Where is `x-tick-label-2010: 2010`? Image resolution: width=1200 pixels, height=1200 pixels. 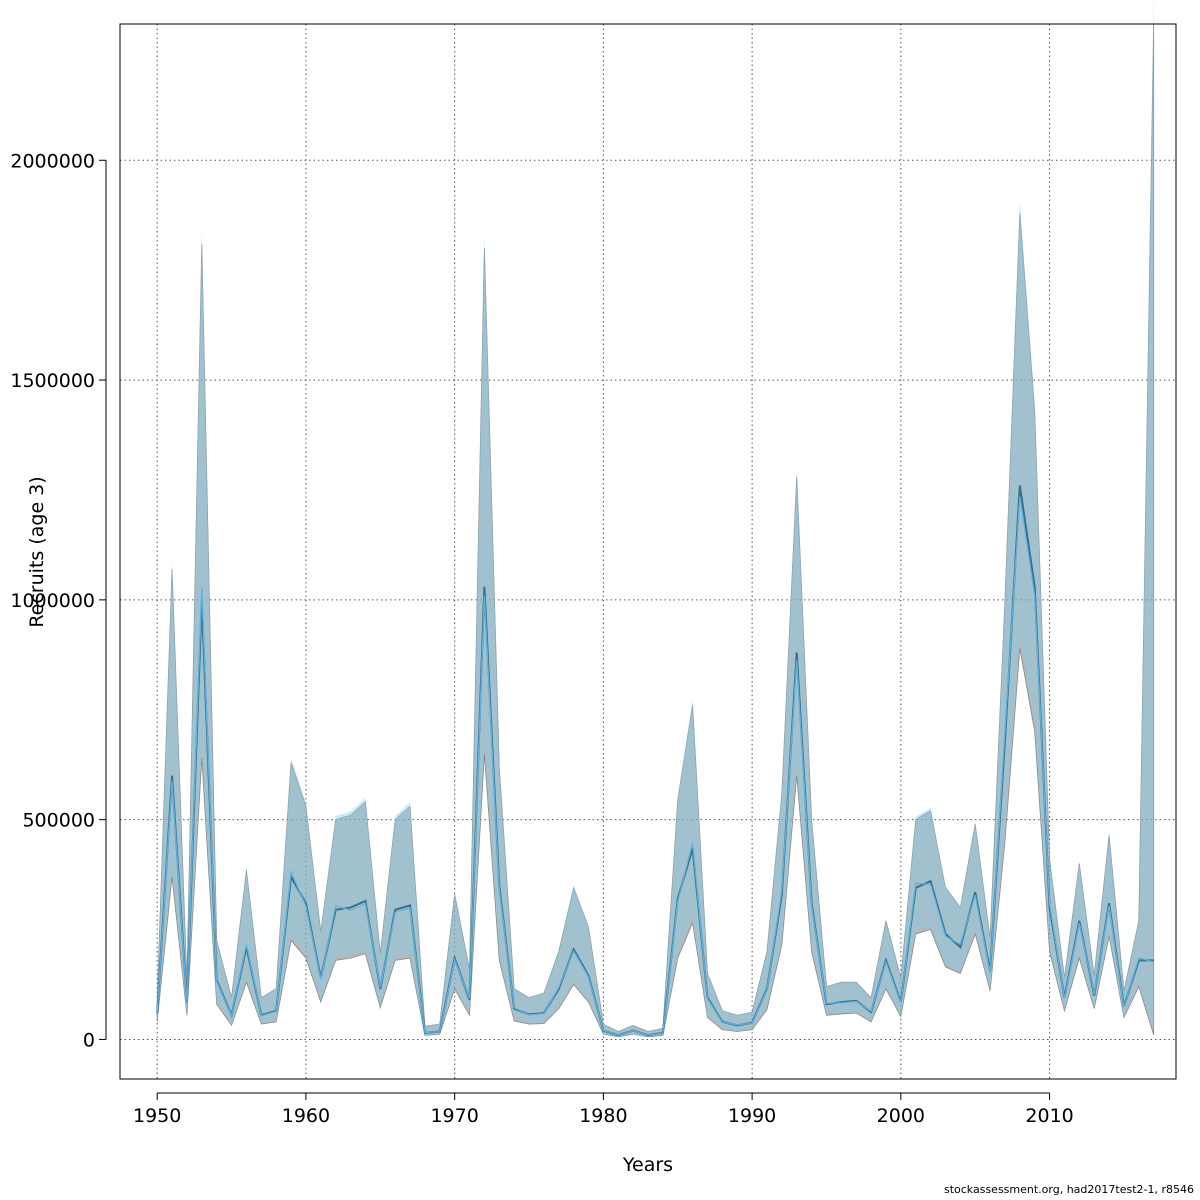 x-tick-label-2010: 2010 is located at coordinates (1049, 1116).